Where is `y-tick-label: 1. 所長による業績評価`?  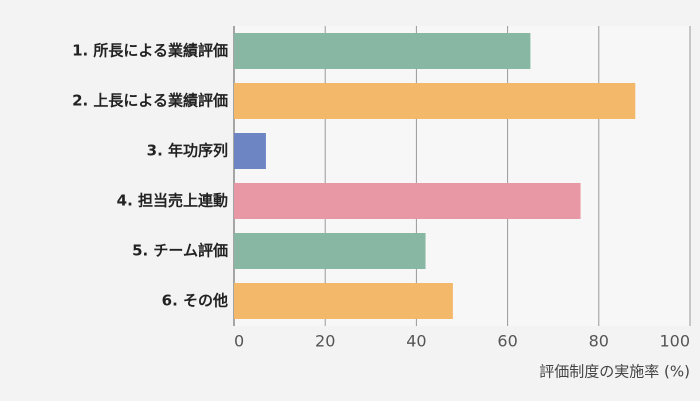
y-tick-label: 1. 所長による業績評価 is located at coordinates (150, 51).